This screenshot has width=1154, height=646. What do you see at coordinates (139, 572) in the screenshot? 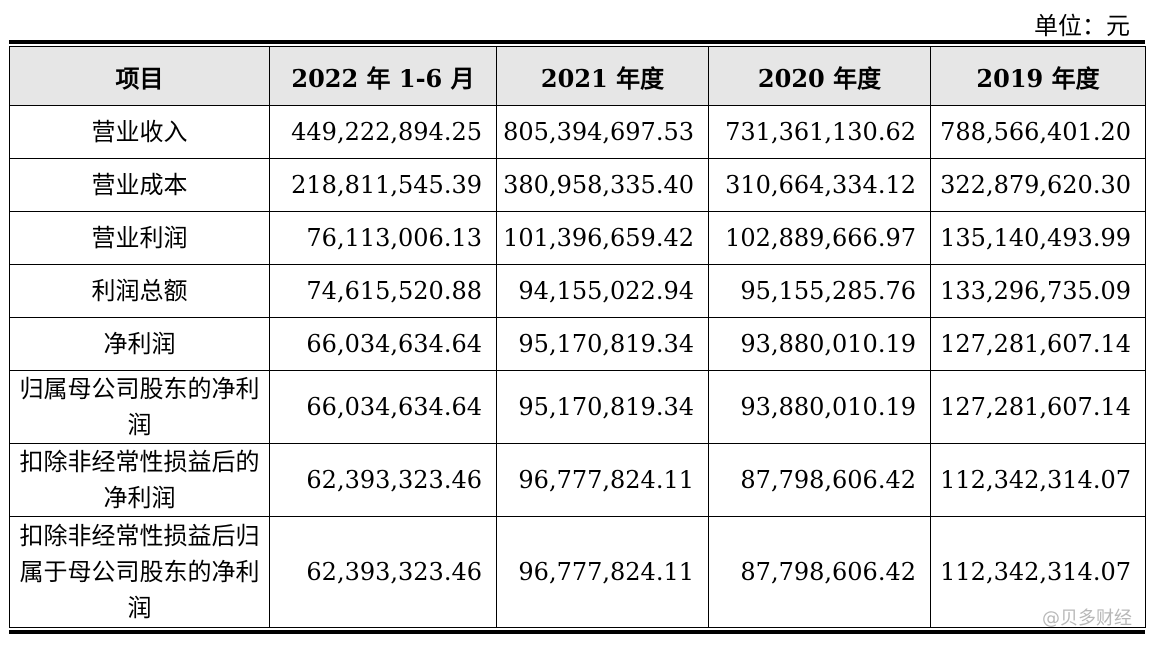
I see `row-label: 扣除非经常性损益后归属于母公司股东的净利润` at bounding box center [139, 572].